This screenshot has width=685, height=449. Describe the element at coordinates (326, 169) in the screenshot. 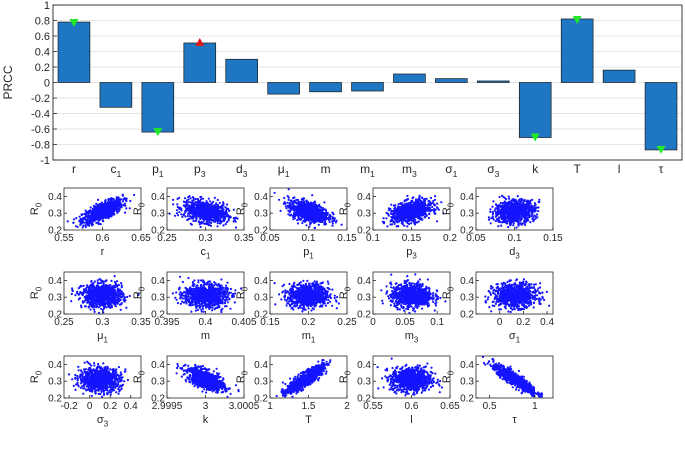

I see `bar-category-label-6-base: m` at that location.